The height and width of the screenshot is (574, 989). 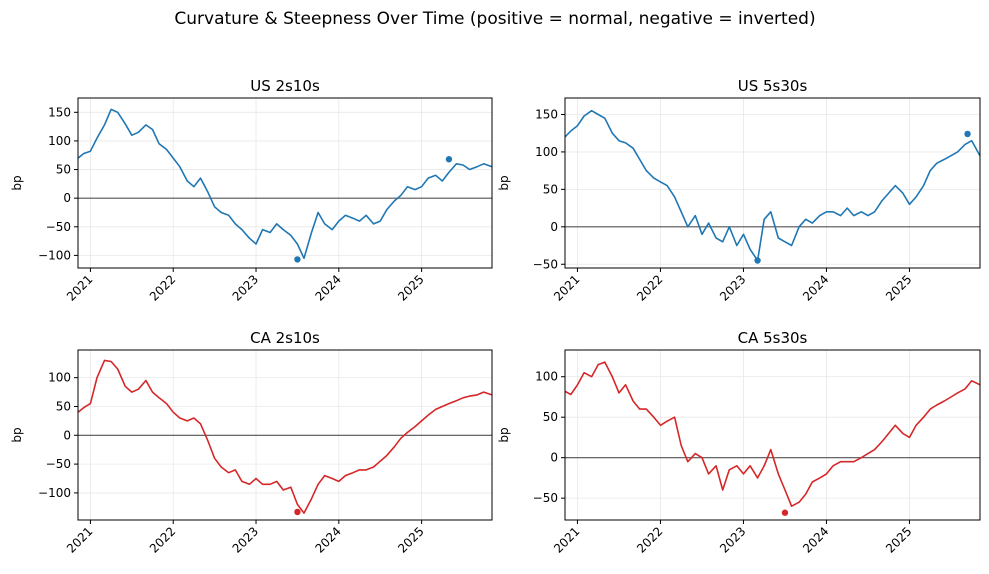 I want to click on panel-title: CA 5s30s, so click(x=773, y=338).